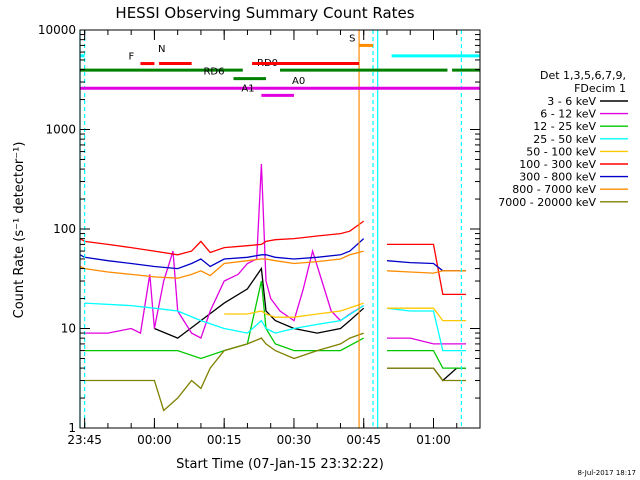  I want to click on x-axis-label: Start Time (07-Jan-15 23:32:22), so click(280, 464).